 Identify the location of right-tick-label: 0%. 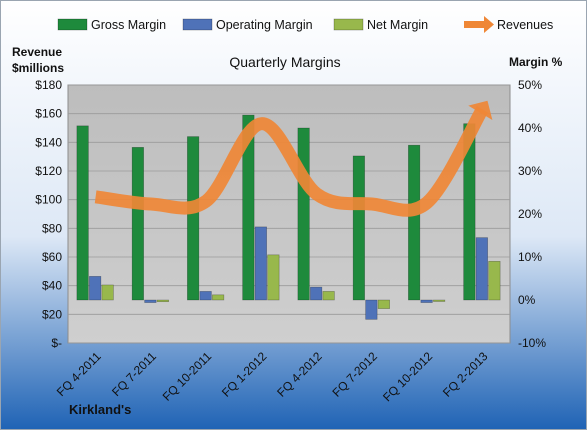
(527, 300).